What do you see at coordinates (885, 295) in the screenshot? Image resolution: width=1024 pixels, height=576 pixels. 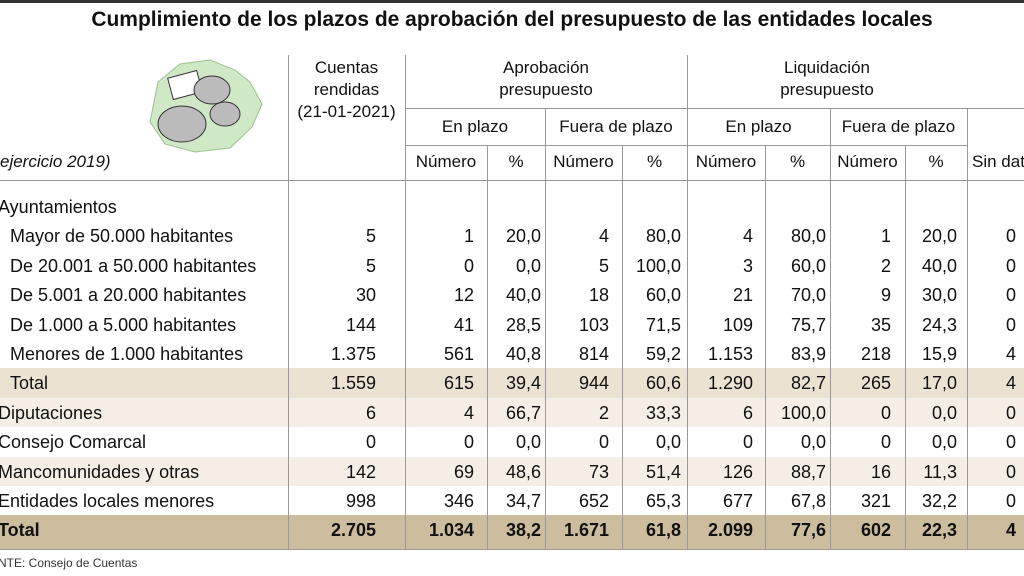 I see `cell: 9` at bounding box center [885, 295].